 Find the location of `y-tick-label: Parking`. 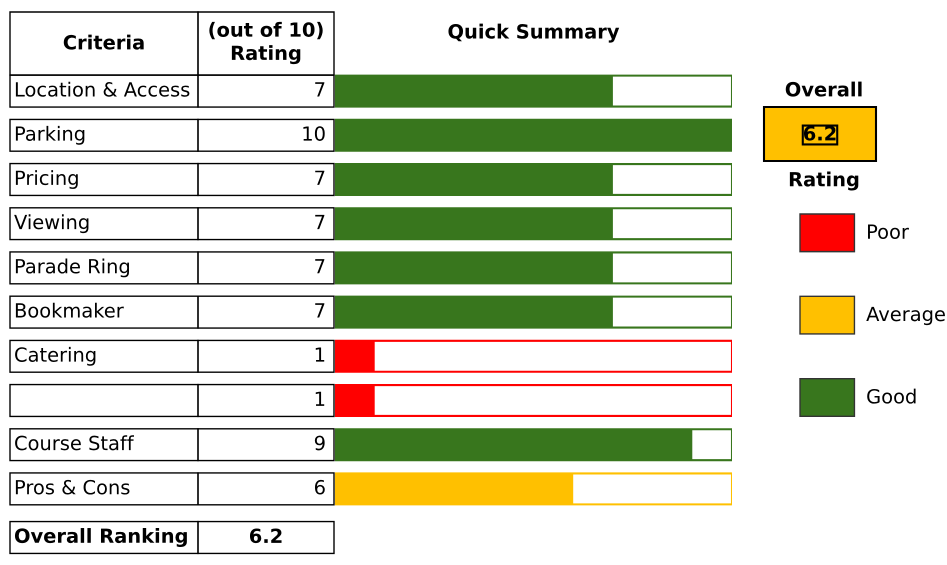

y-tick-label: Parking is located at coordinates (50, 135).